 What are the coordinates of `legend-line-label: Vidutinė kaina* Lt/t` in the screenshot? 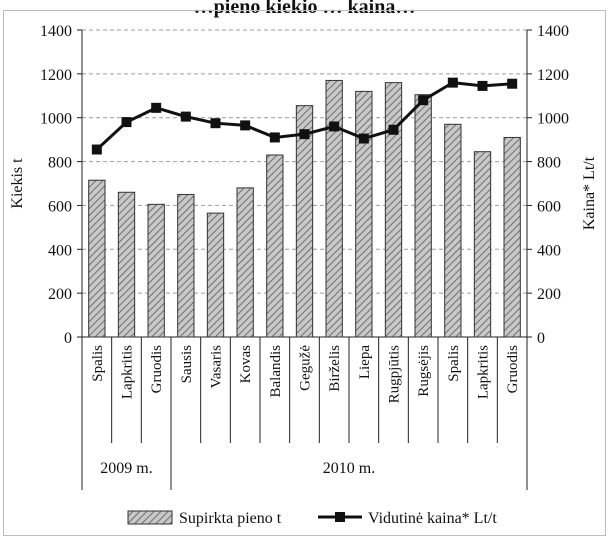 It's located at (432, 518).